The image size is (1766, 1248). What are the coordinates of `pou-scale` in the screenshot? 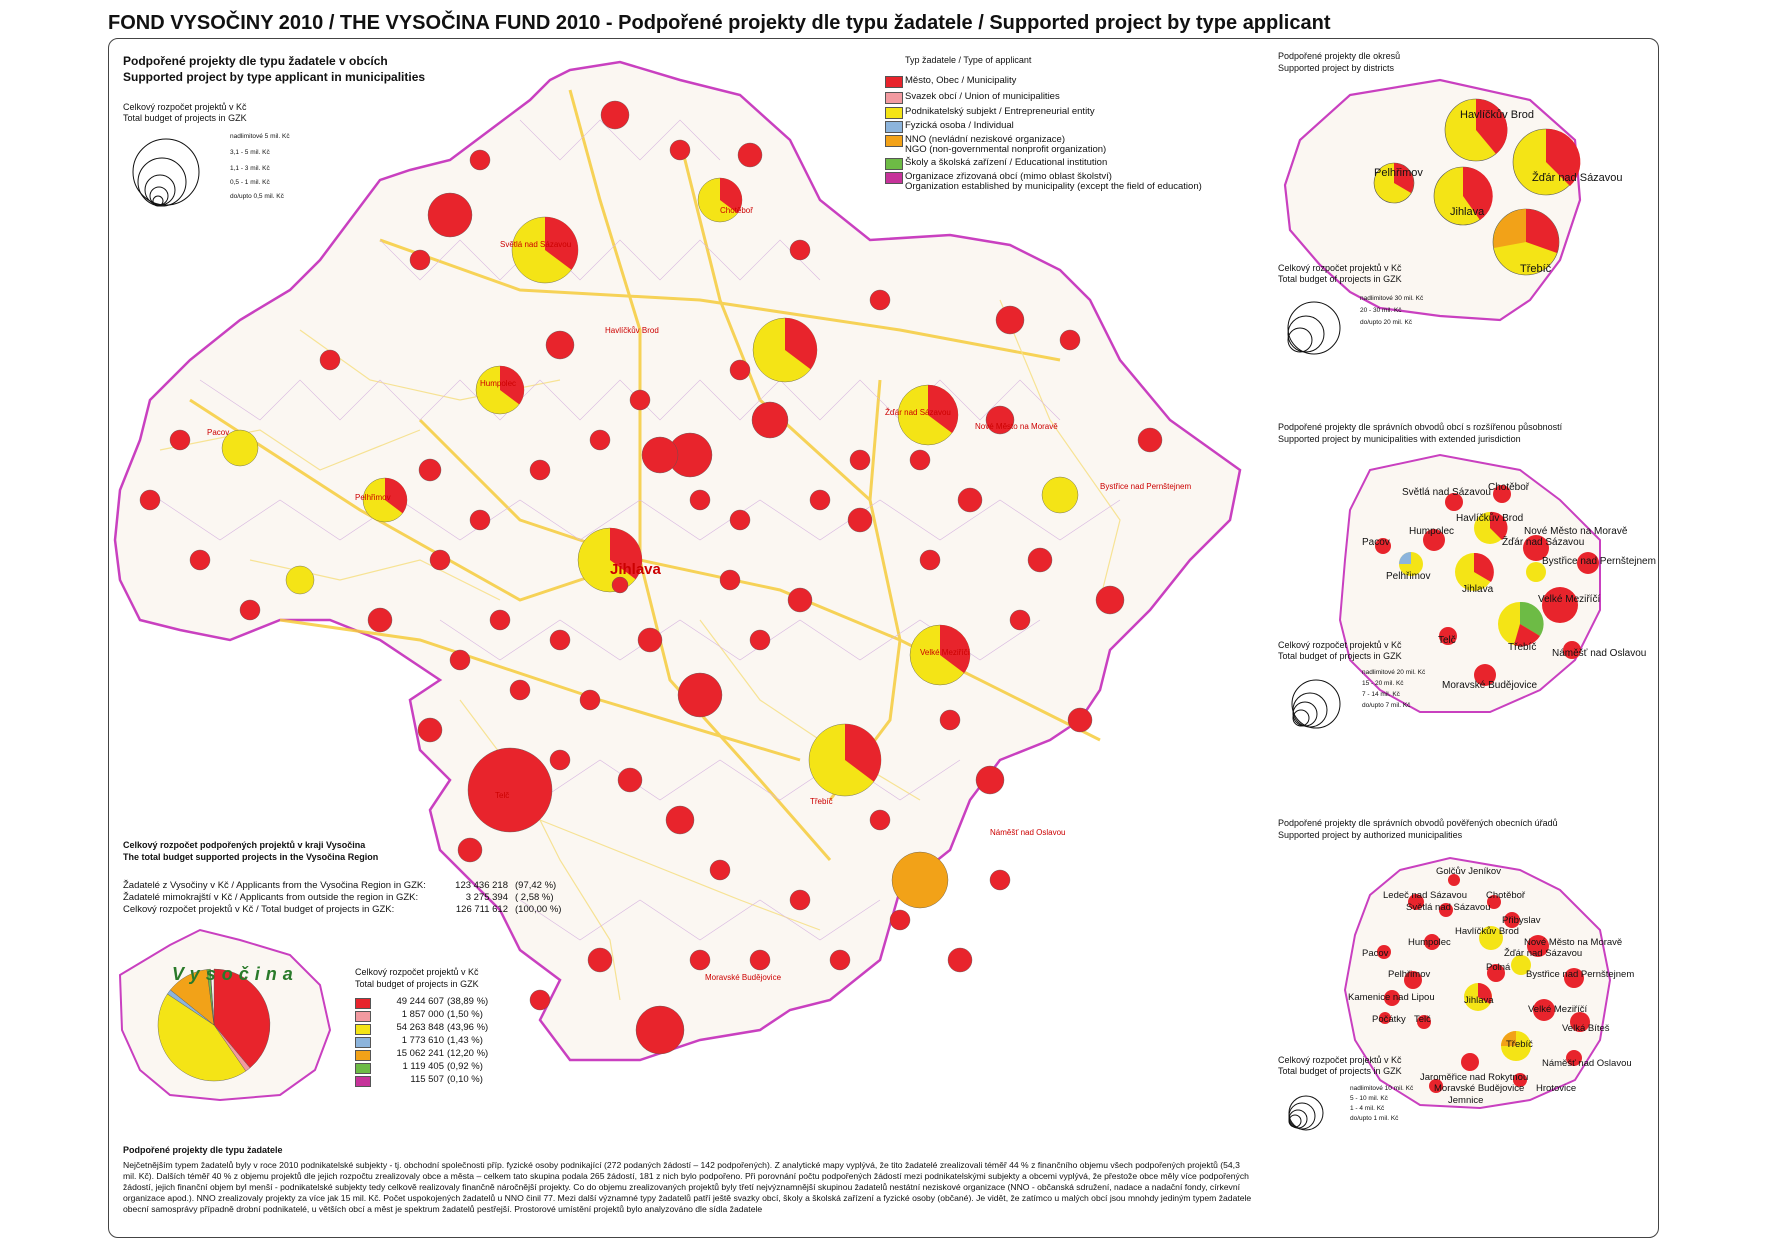 It's located at (1306, 1113).